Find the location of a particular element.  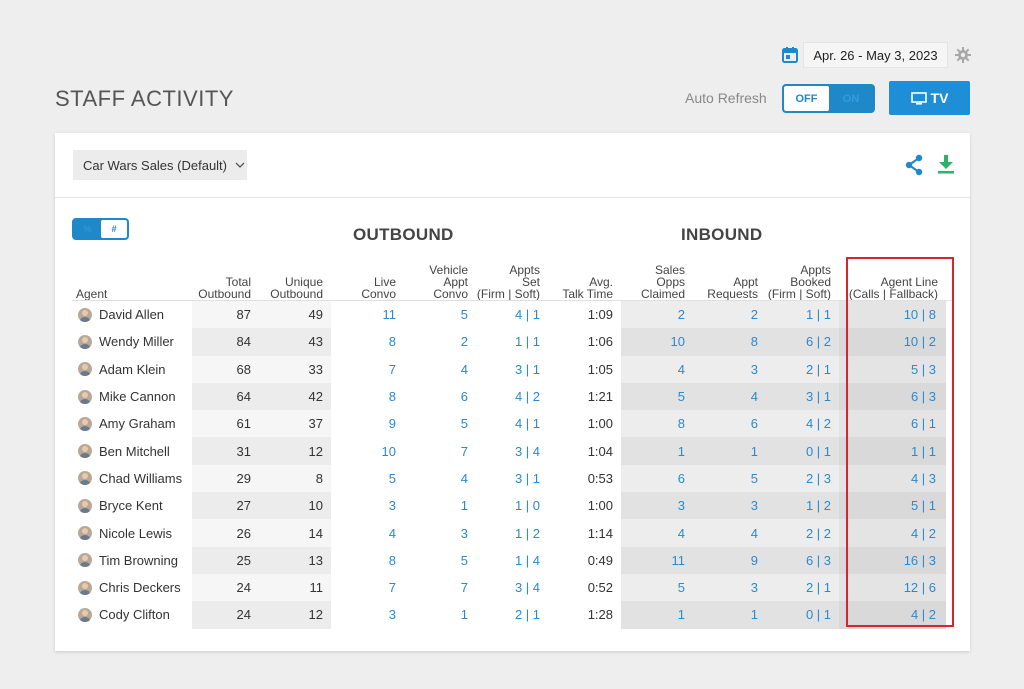

cell-vehicle-appt-convo: 6 is located at coordinates (440, 396).